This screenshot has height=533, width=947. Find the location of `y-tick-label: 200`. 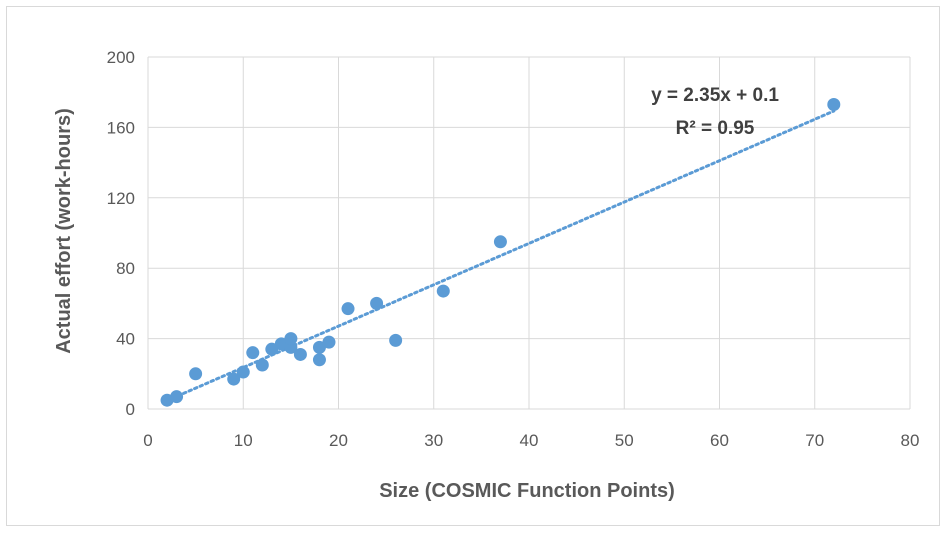

y-tick-label: 200 is located at coordinates (121, 57).